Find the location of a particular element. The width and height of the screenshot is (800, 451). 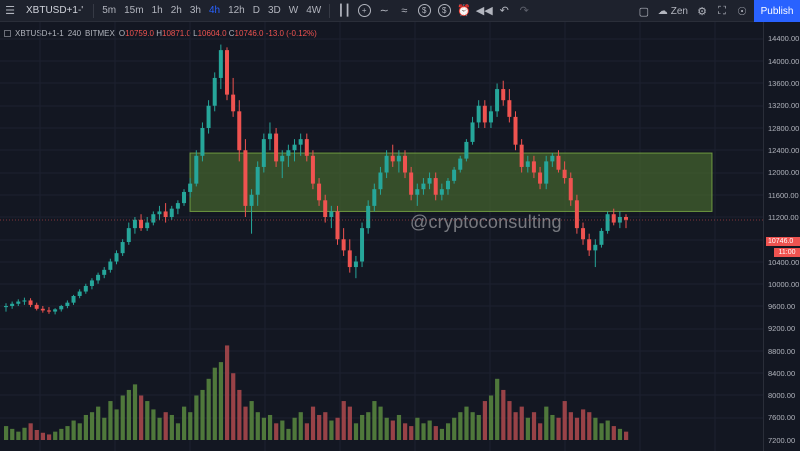

interval-12h: 12h is located at coordinates (236, 10).